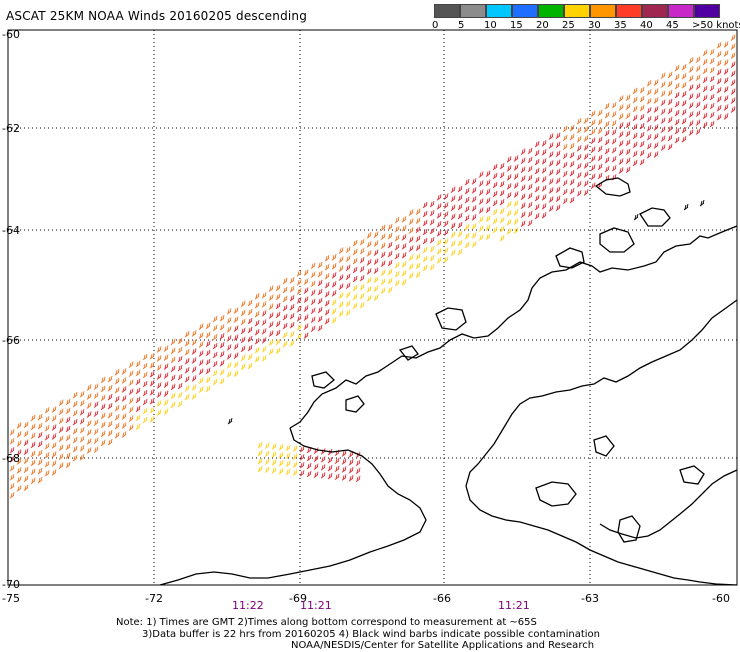  What do you see at coordinates (594, 25) in the screenshot?
I see `legend-label: 30` at bounding box center [594, 25].